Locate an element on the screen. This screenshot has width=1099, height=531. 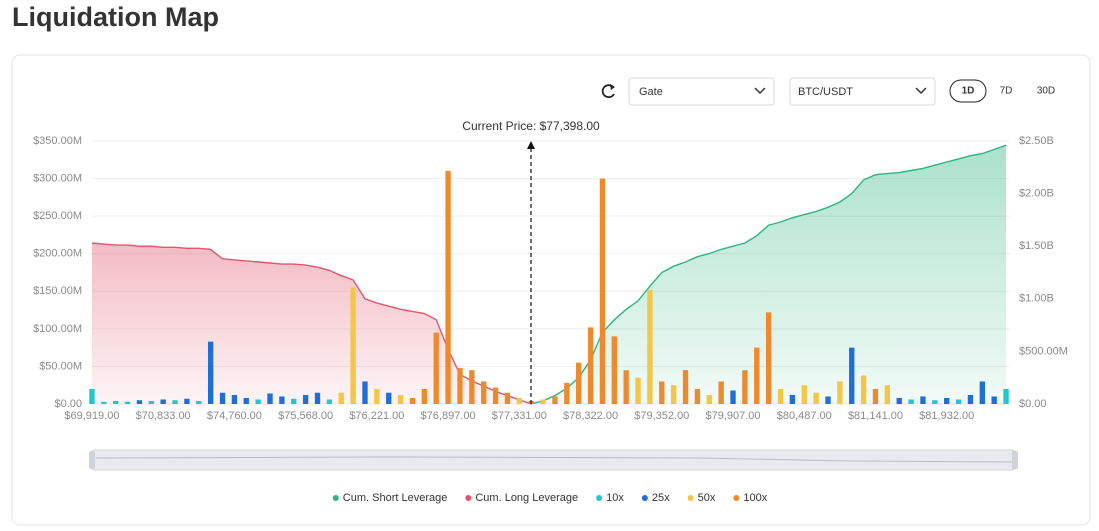
pair-select is located at coordinates (862, 91).